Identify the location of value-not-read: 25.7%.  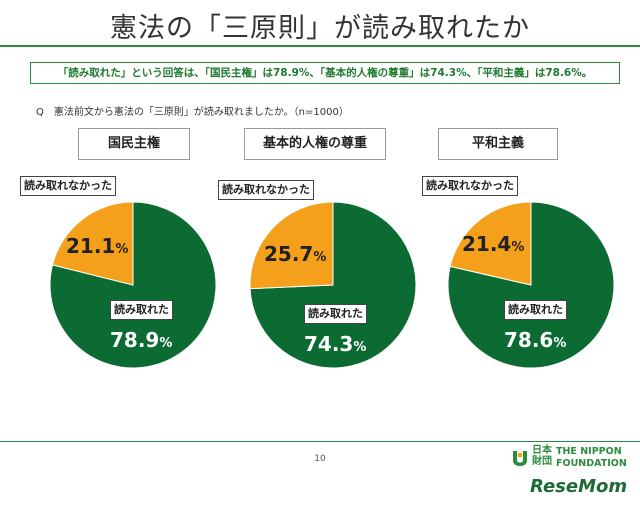
(295, 254).